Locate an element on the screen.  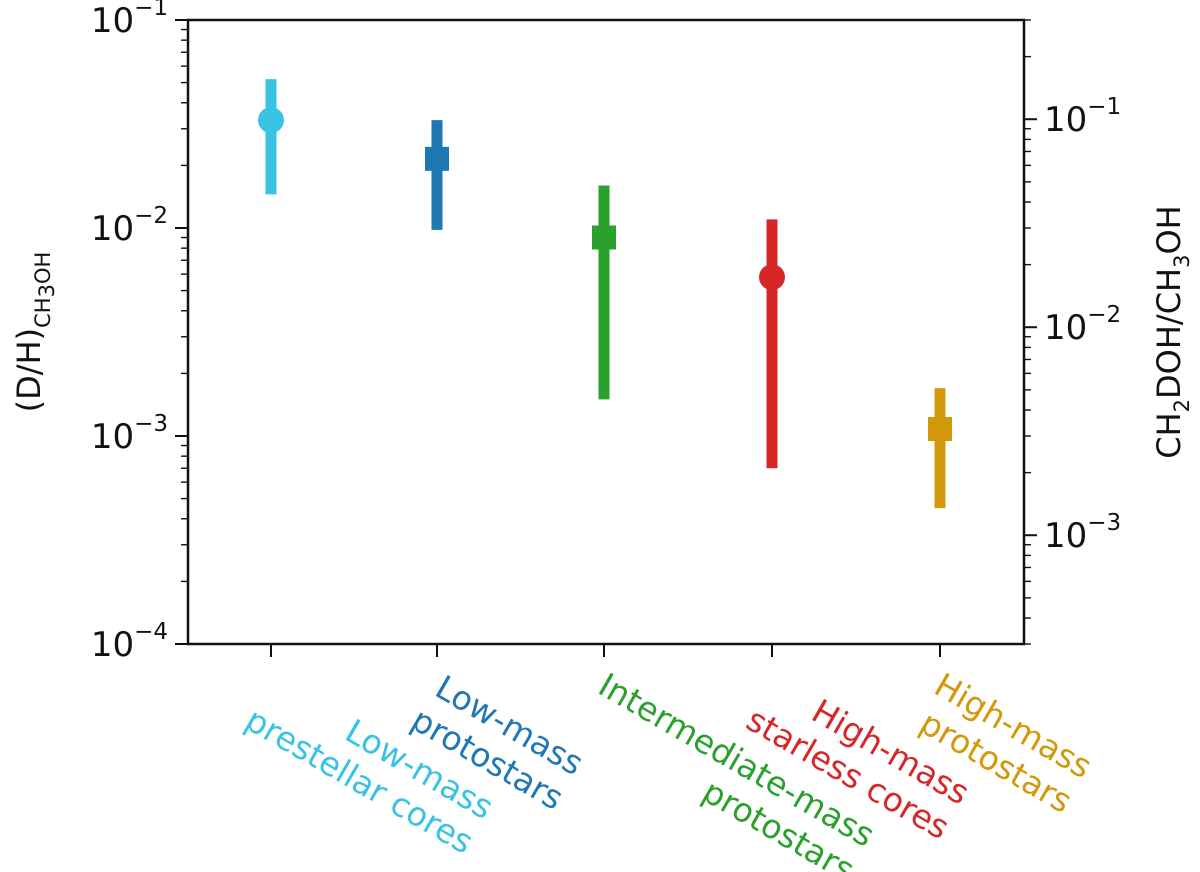
y2-tick-label: 10⁻¹ is located at coordinates (1082, 117).